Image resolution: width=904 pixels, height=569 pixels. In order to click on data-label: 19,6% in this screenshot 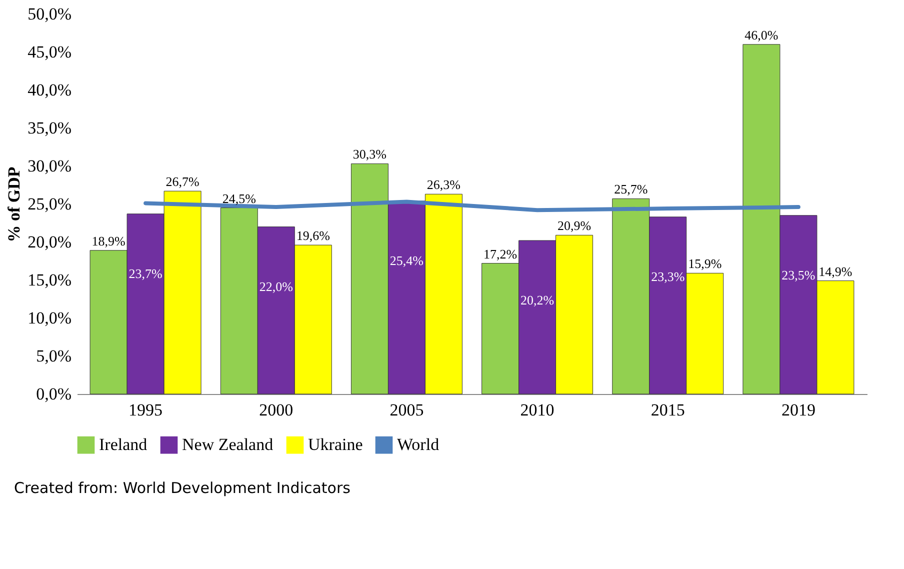, I will do `click(313, 236)`.